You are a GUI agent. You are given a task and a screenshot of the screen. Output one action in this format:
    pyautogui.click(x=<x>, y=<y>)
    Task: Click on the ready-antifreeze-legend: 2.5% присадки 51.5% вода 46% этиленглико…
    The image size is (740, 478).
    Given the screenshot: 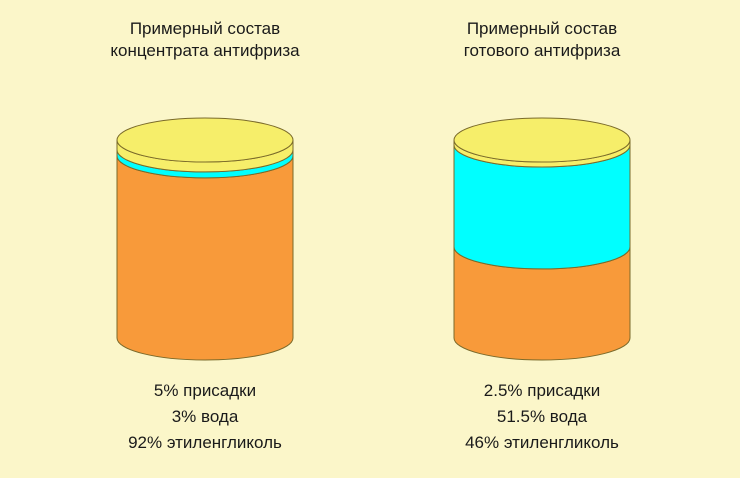 What is the action you would take?
    pyautogui.click(x=542, y=417)
    